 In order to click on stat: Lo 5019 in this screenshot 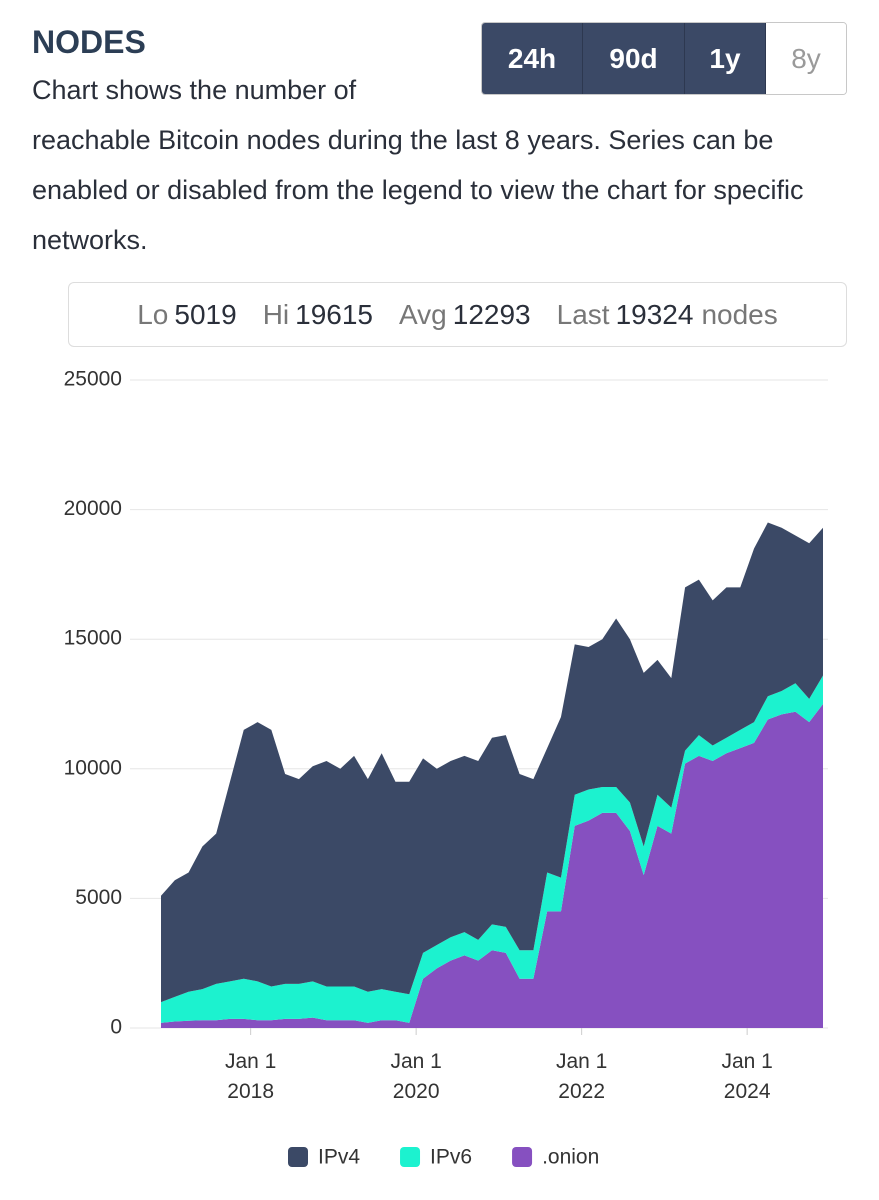, I will do `click(186, 315)`.